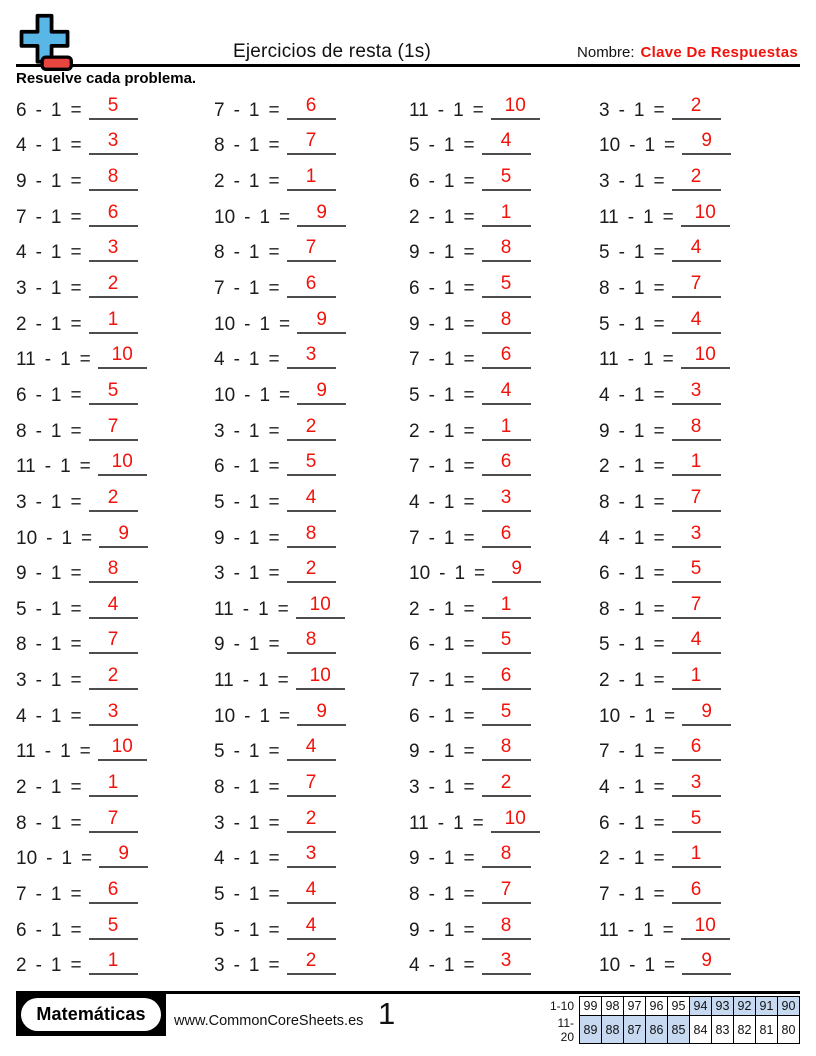 Image resolution: width=816 pixels, height=1056 pixels. Describe the element at coordinates (225, 324) in the screenshot. I see `minuend-value: 10` at that location.